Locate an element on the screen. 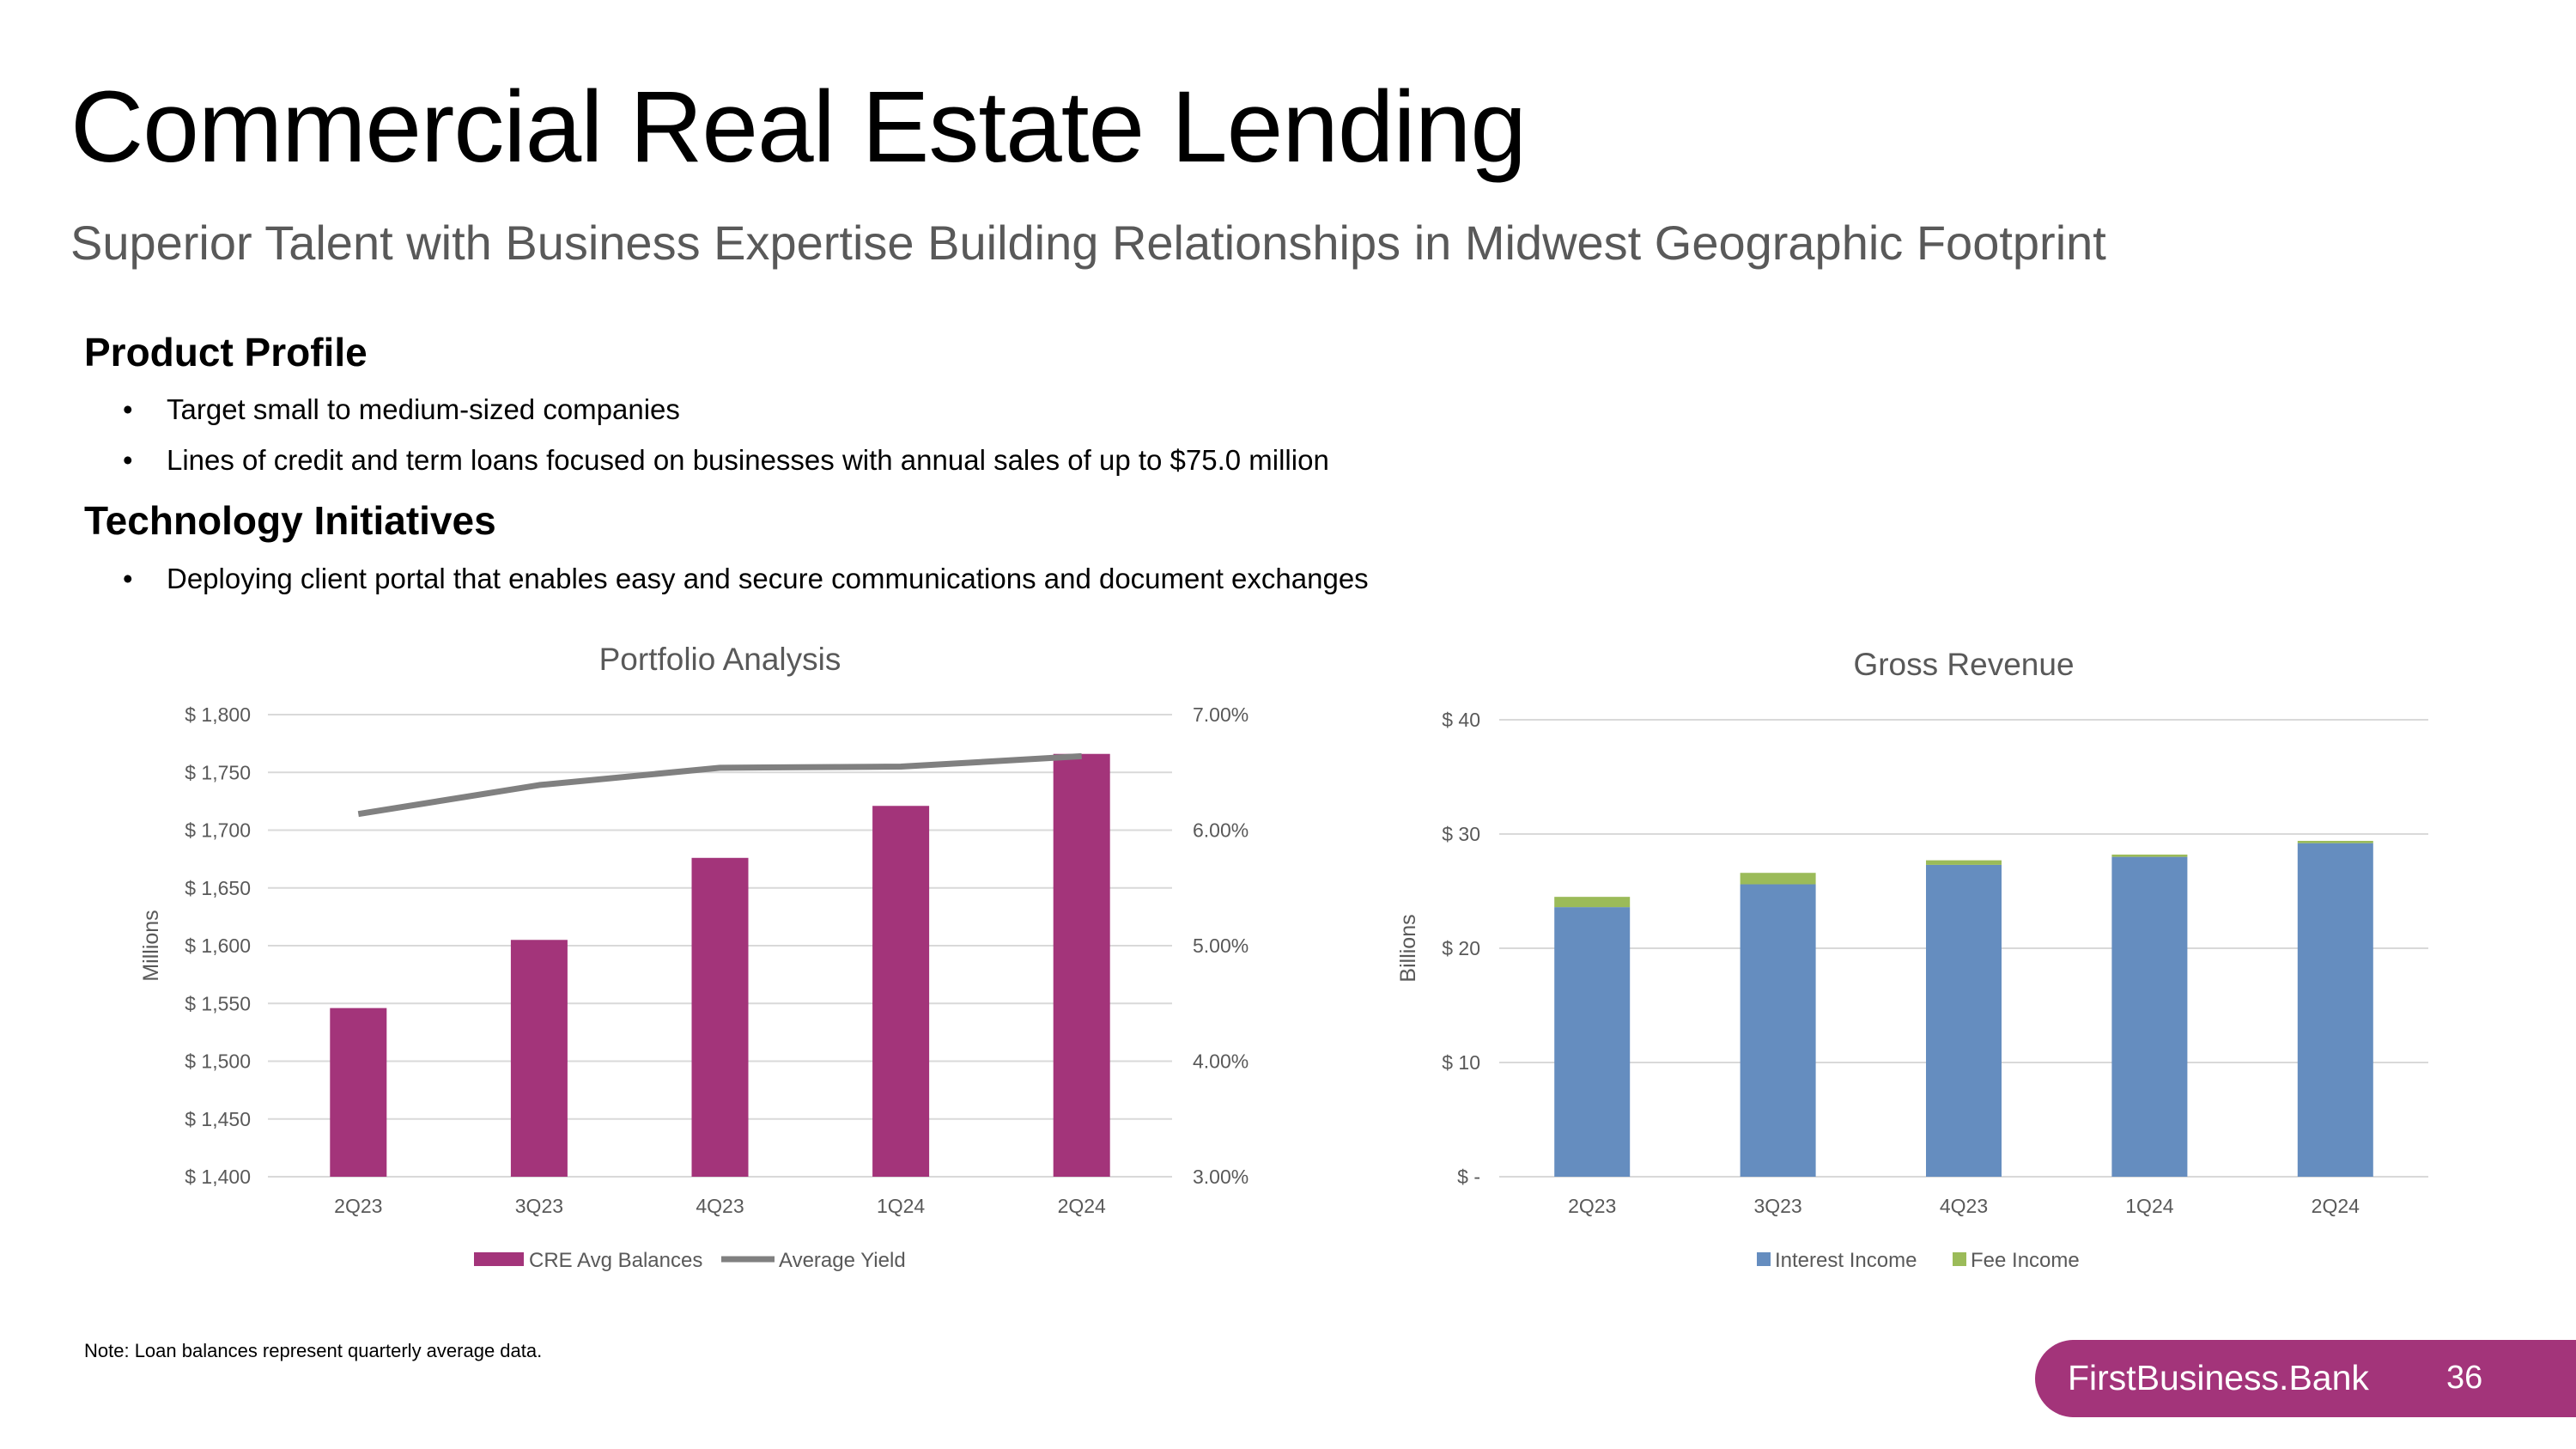 The image size is (2576, 1449). y-tick-label: $ 1,700 is located at coordinates (218, 830).